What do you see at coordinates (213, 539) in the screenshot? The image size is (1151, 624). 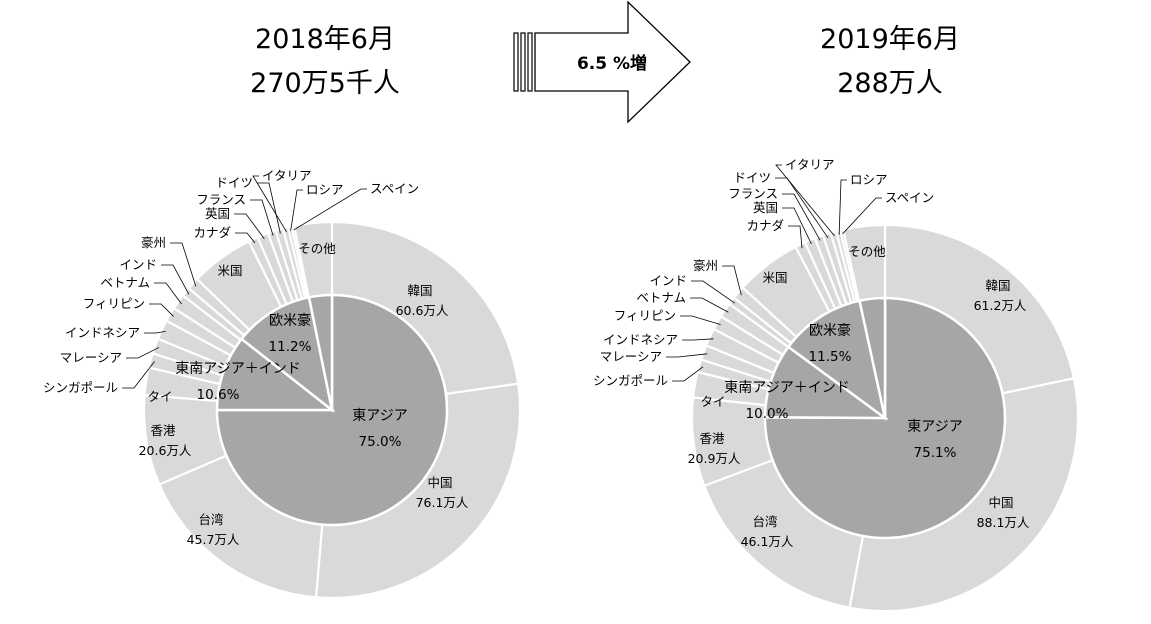 I see `outer-value-2: 45.7万人` at bounding box center [213, 539].